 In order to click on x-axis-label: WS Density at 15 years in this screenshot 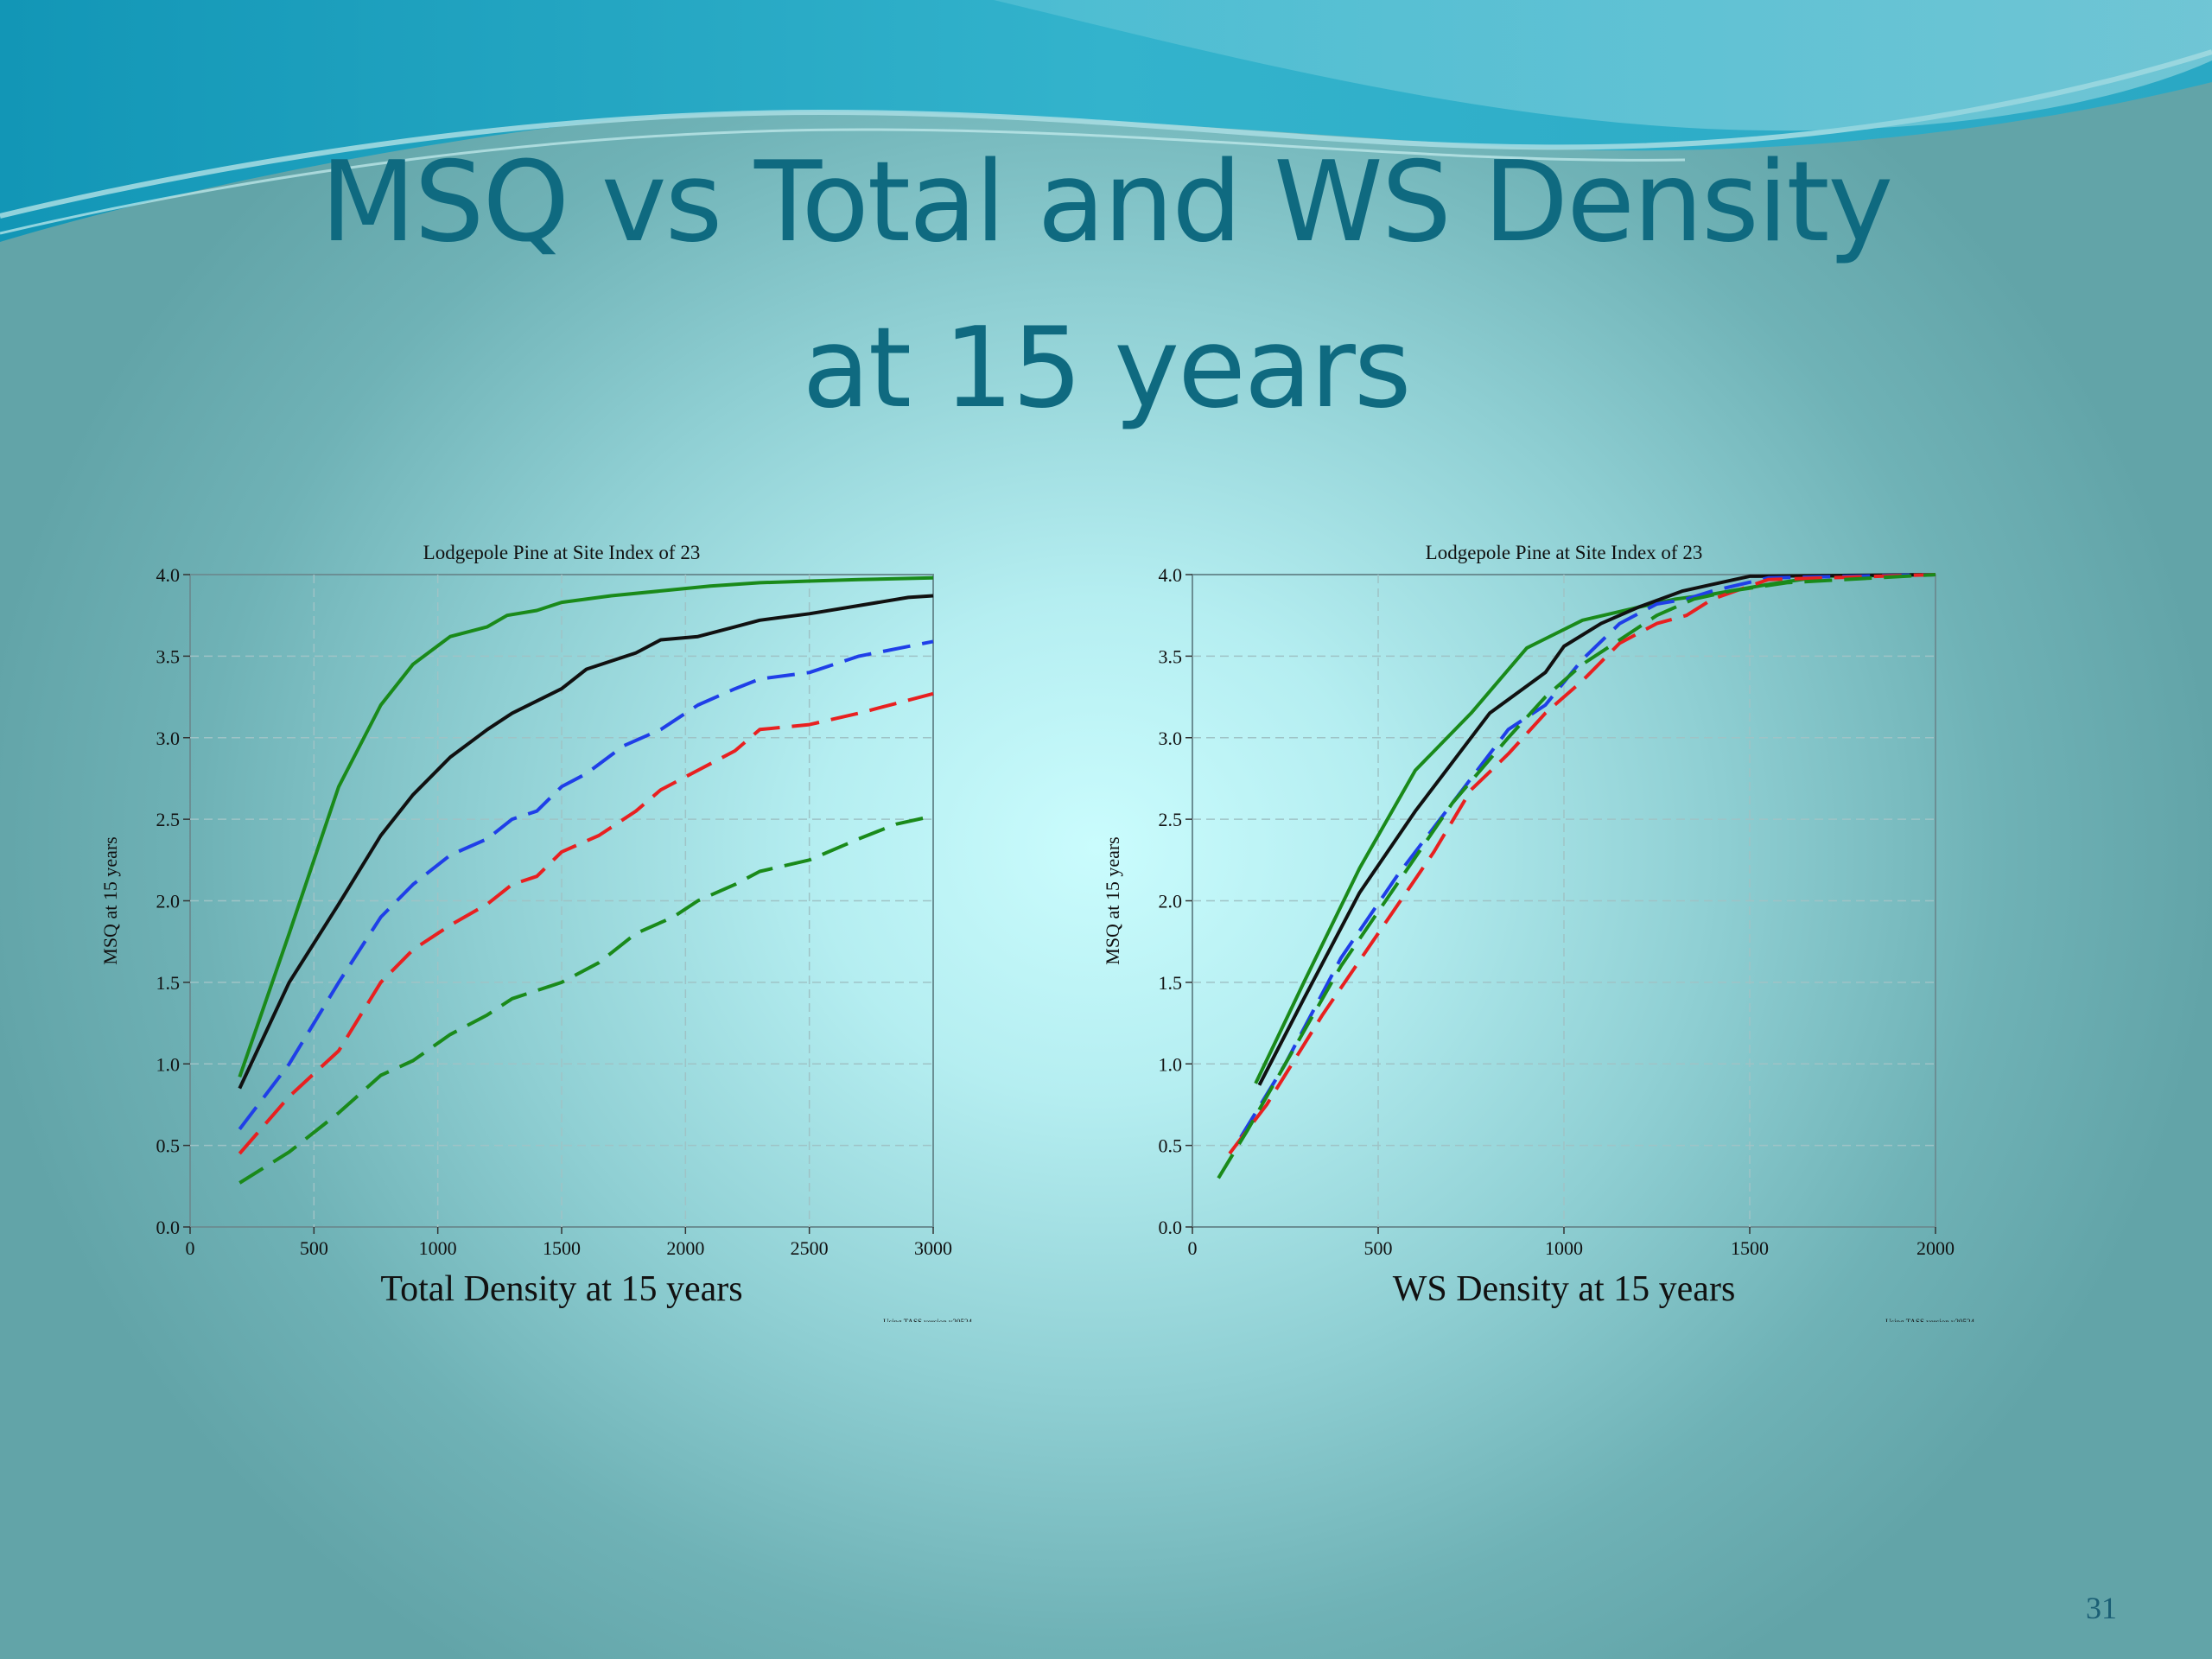, I will do `click(1564, 1289)`.